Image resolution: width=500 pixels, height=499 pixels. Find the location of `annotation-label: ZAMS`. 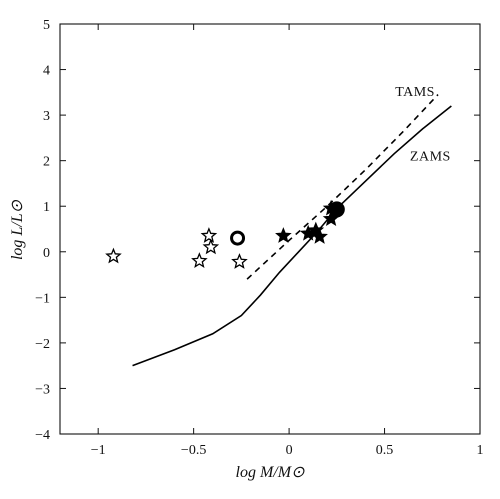

annotation-label: ZAMS is located at coordinates (430, 157).